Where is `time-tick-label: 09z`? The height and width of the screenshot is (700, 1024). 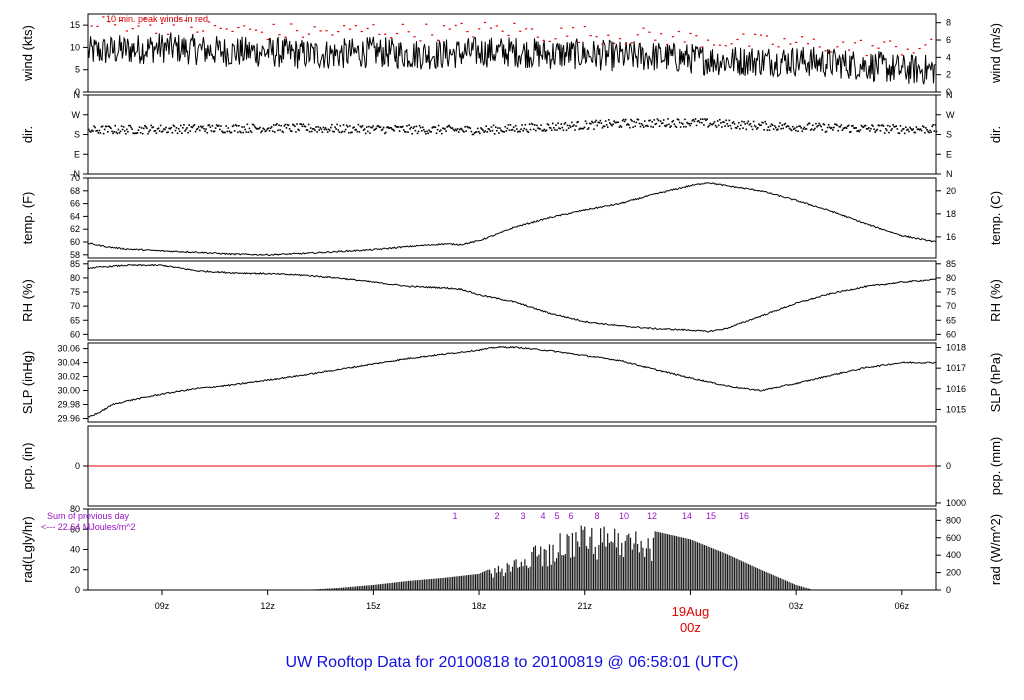
time-tick-label: 09z is located at coordinates (162, 606).